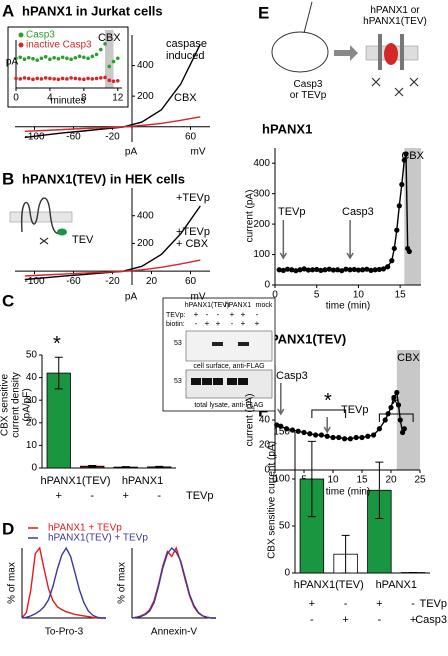 This screenshot has height=656, width=448. What do you see at coordinates (198, 297) in the screenshot?
I see `x-axis-label: mV` at bounding box center [198, 297].